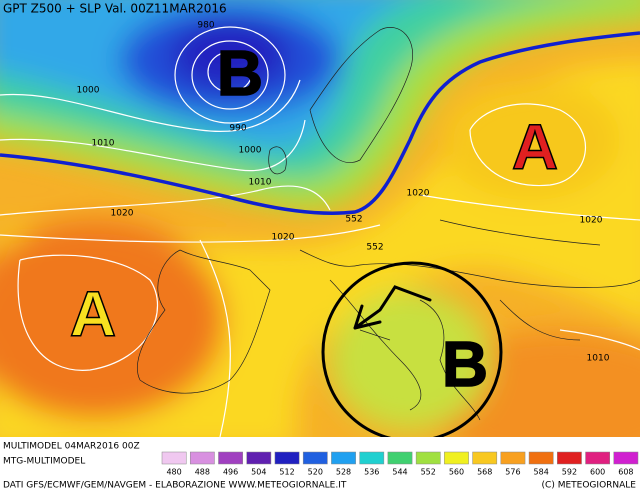 The width and height of the screenshot is (640, 493). Describe the element at coordinates (597, 472) in the screenshot. I see `legend-value: 600` at that location.